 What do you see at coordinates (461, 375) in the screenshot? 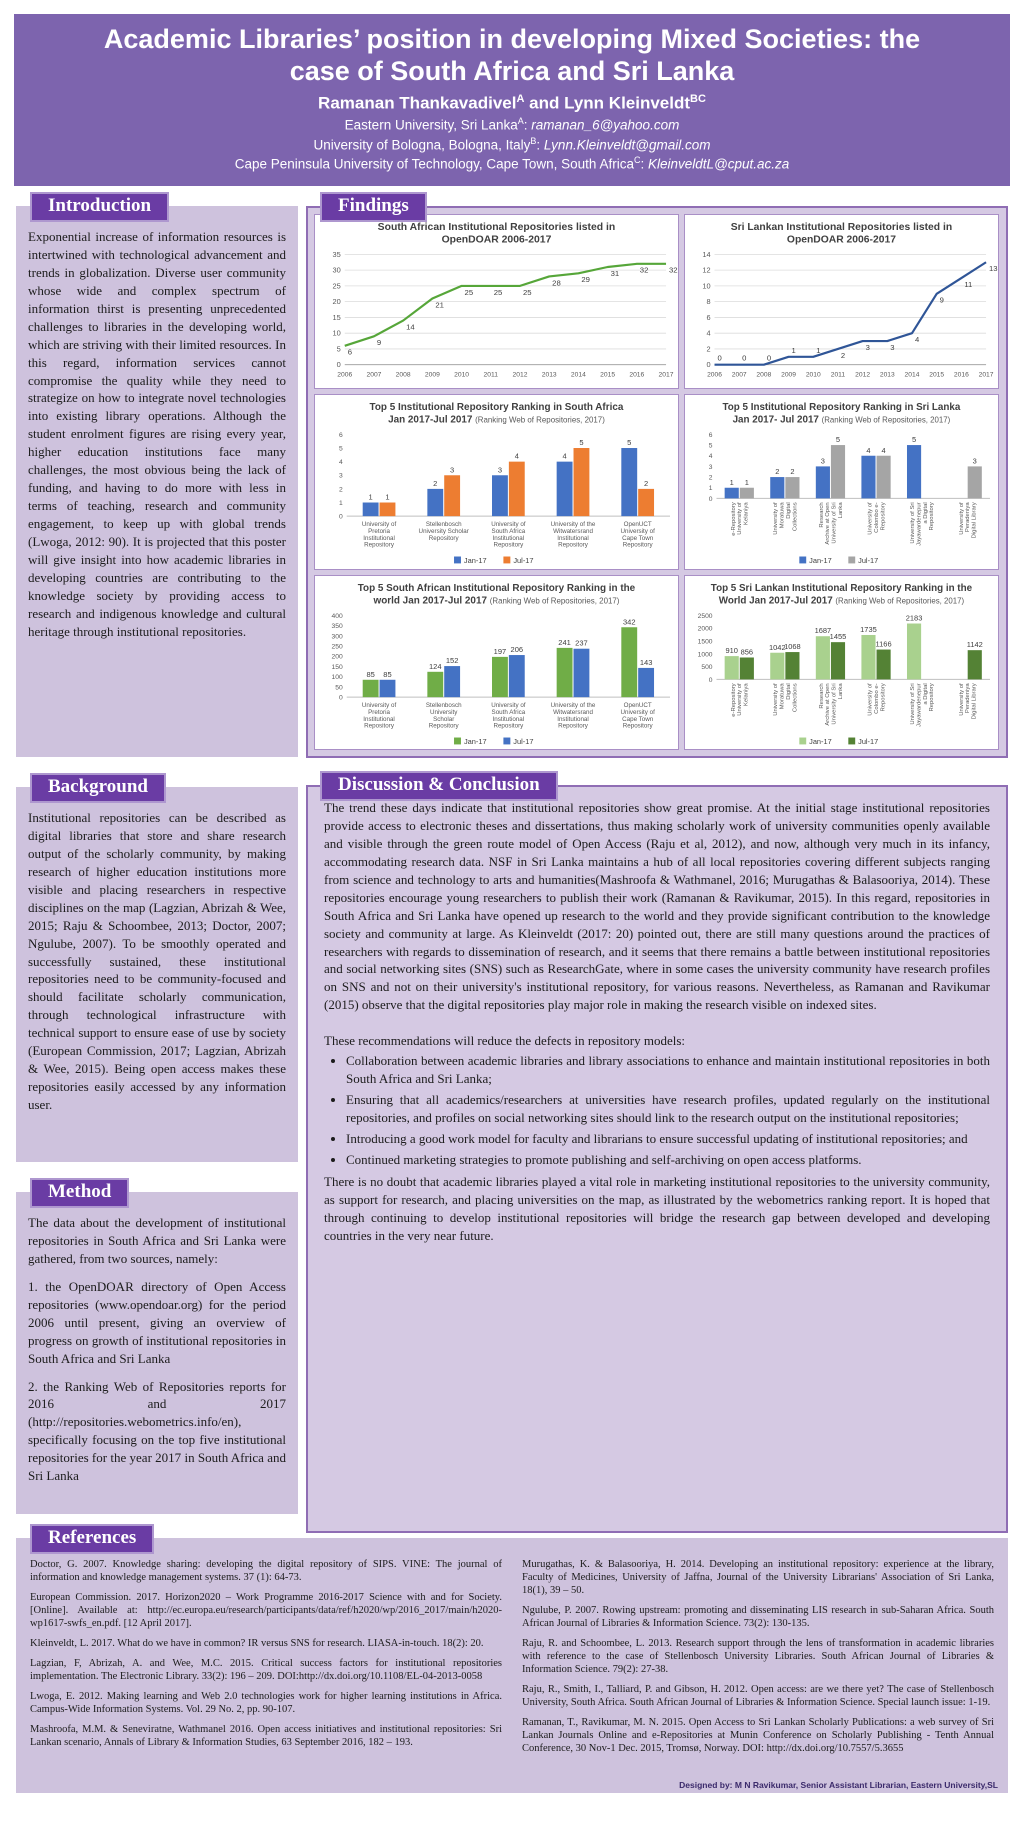
I see `x-tick-label: 2010` at bounding box center [461, 375].